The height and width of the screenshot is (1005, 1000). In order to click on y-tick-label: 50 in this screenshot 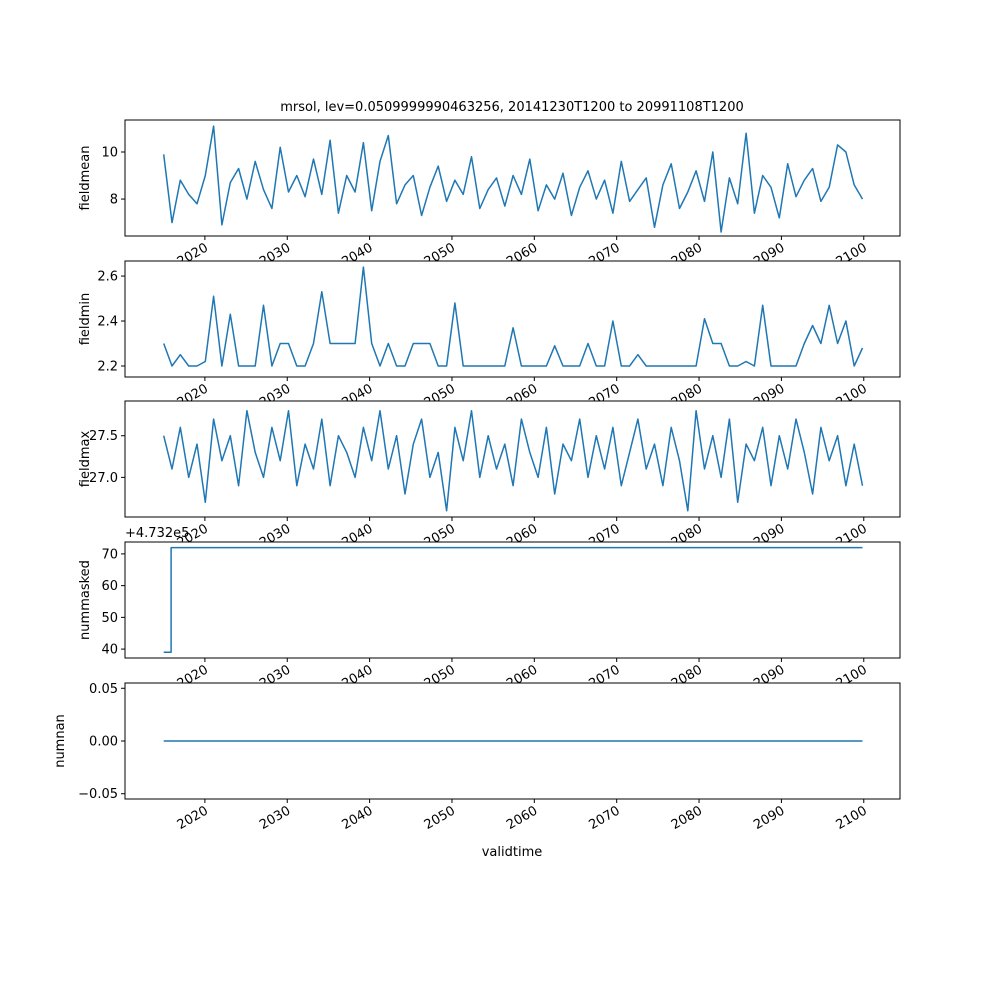, I will do `click(109, 618)`.